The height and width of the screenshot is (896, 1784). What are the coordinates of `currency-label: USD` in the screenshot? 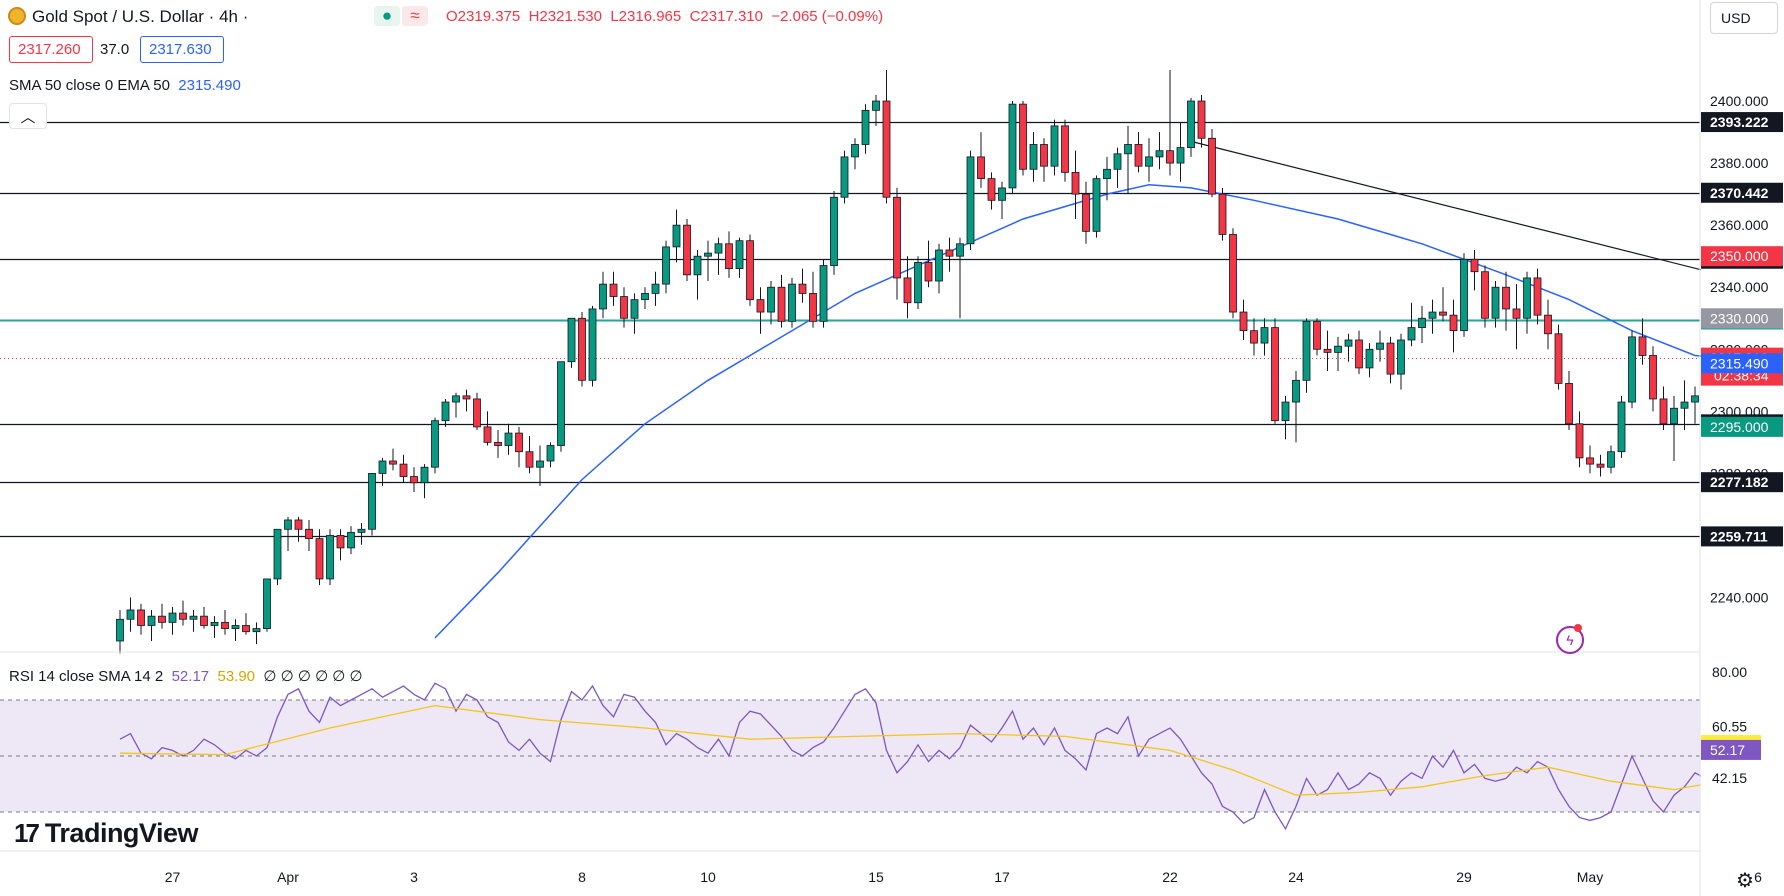 It's located at (1736, 18).